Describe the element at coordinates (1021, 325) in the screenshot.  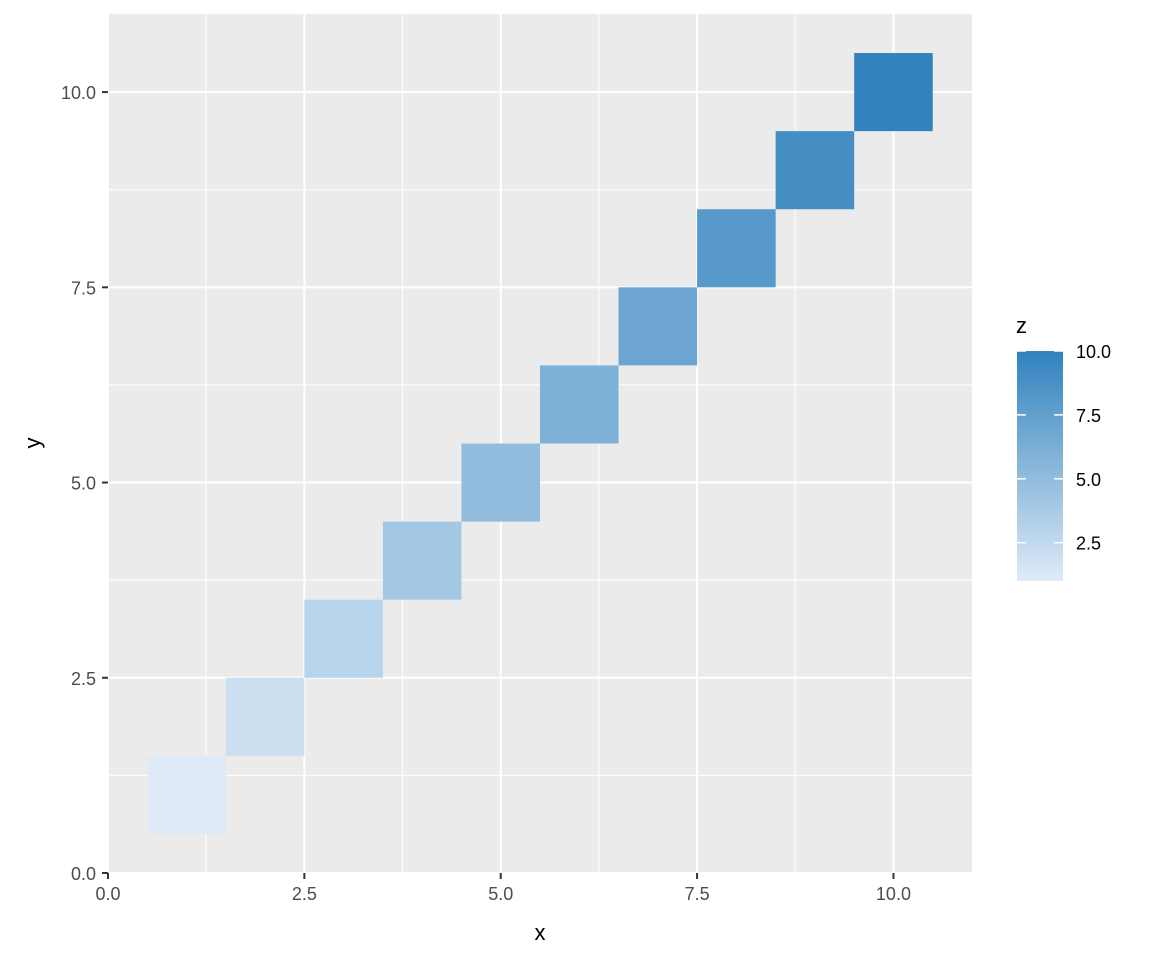
I see `legend-title: z` at that location.